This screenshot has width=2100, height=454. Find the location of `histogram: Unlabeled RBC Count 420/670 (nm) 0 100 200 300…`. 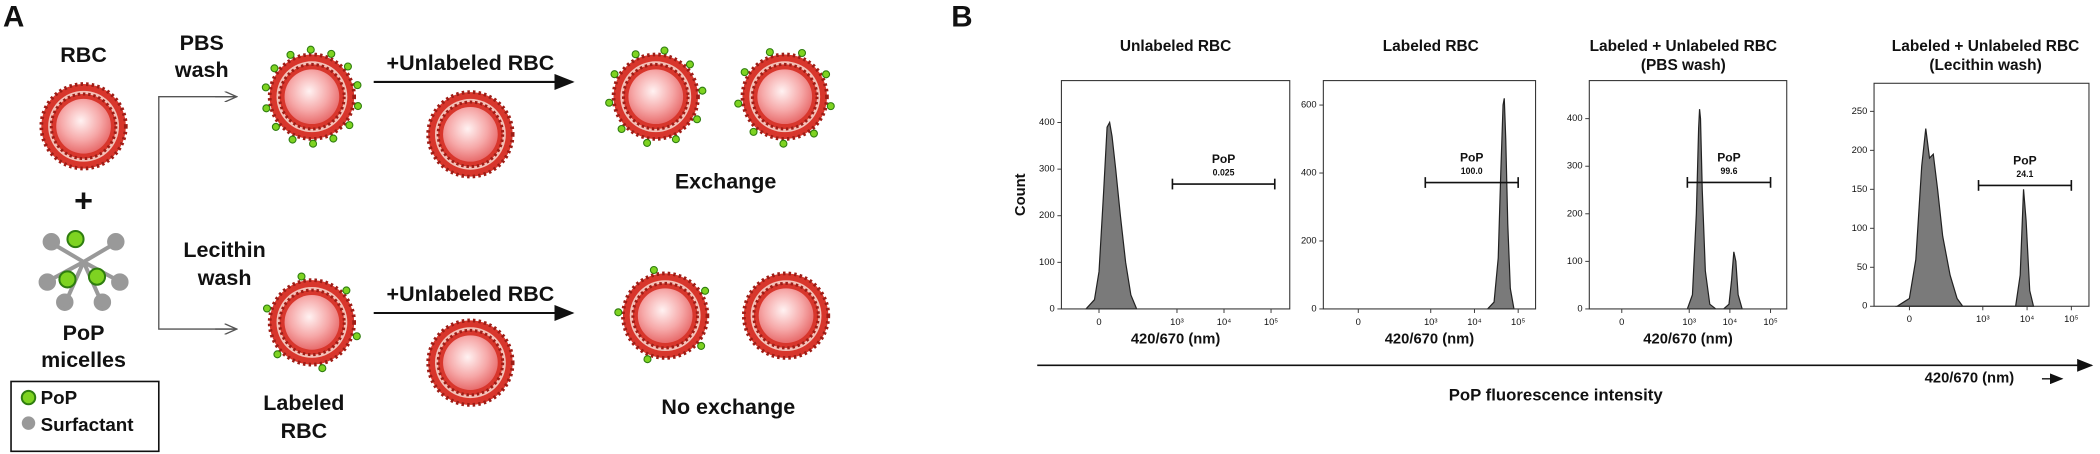

histogram: Unlabeled RBC Count 420/670 (nm) 0 100 200 300… is located at coordinates (1152, 193).